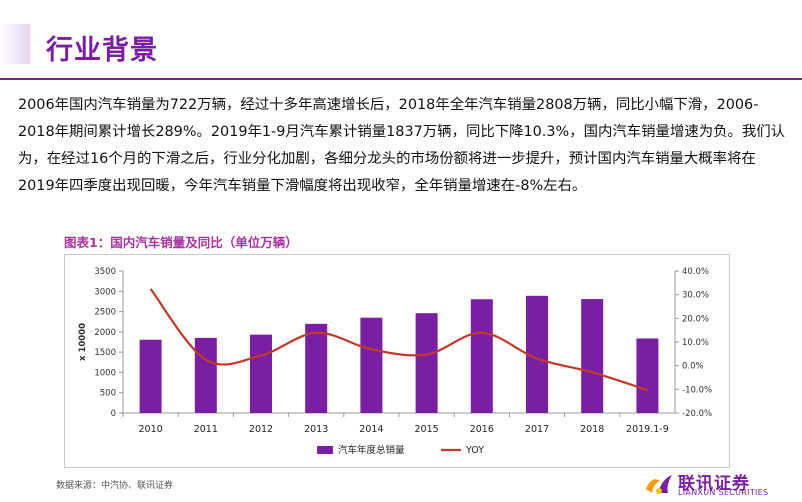 Image resolution: width=802 pixels, height=502 pixels. What do you see at coordinates (695, 343) in the screenshot?
I see `y2-tick-label: 10.0%` at bounding box center [695, 343].